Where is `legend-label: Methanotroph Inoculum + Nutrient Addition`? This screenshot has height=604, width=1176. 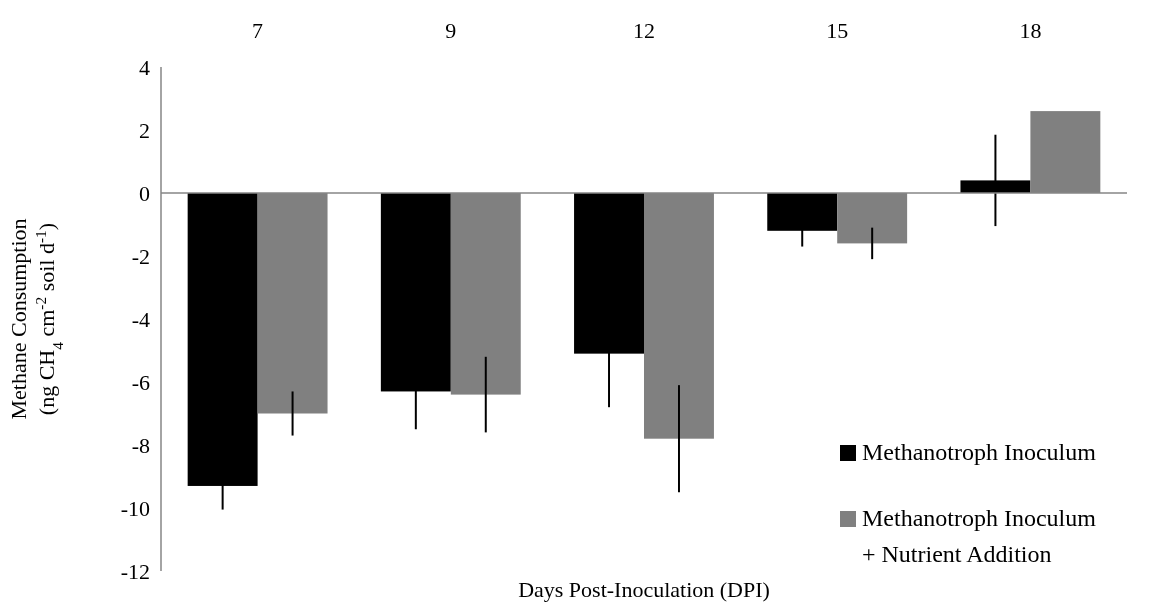
legend-label: Methanotroph Inoculum + Nutrient Addition is located at coordinates (979, 536).